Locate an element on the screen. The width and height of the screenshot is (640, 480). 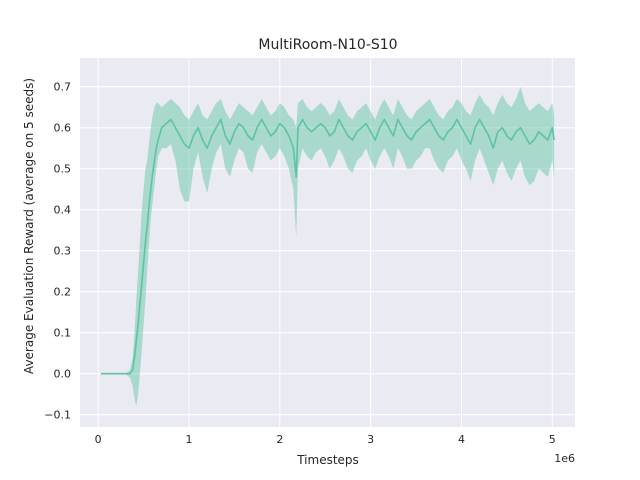
y-tick-label: 0.3 is located at coordinates (63, 251).